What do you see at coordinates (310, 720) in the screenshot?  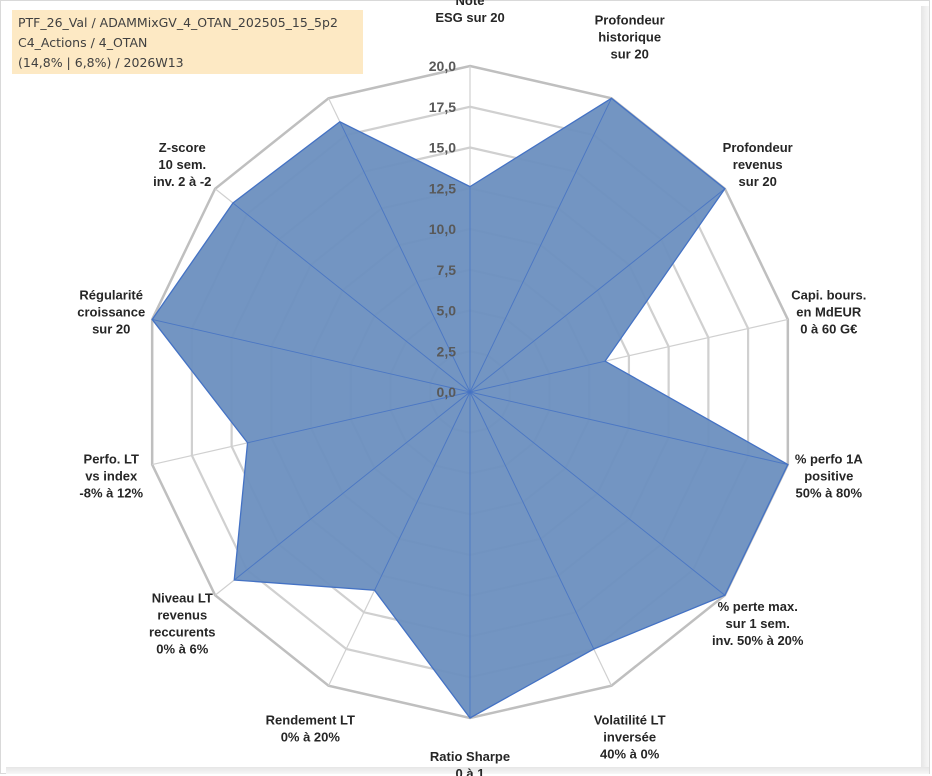 I see `axis-label-8-line-0: Rendement LT` at bounding box center [310, 720].